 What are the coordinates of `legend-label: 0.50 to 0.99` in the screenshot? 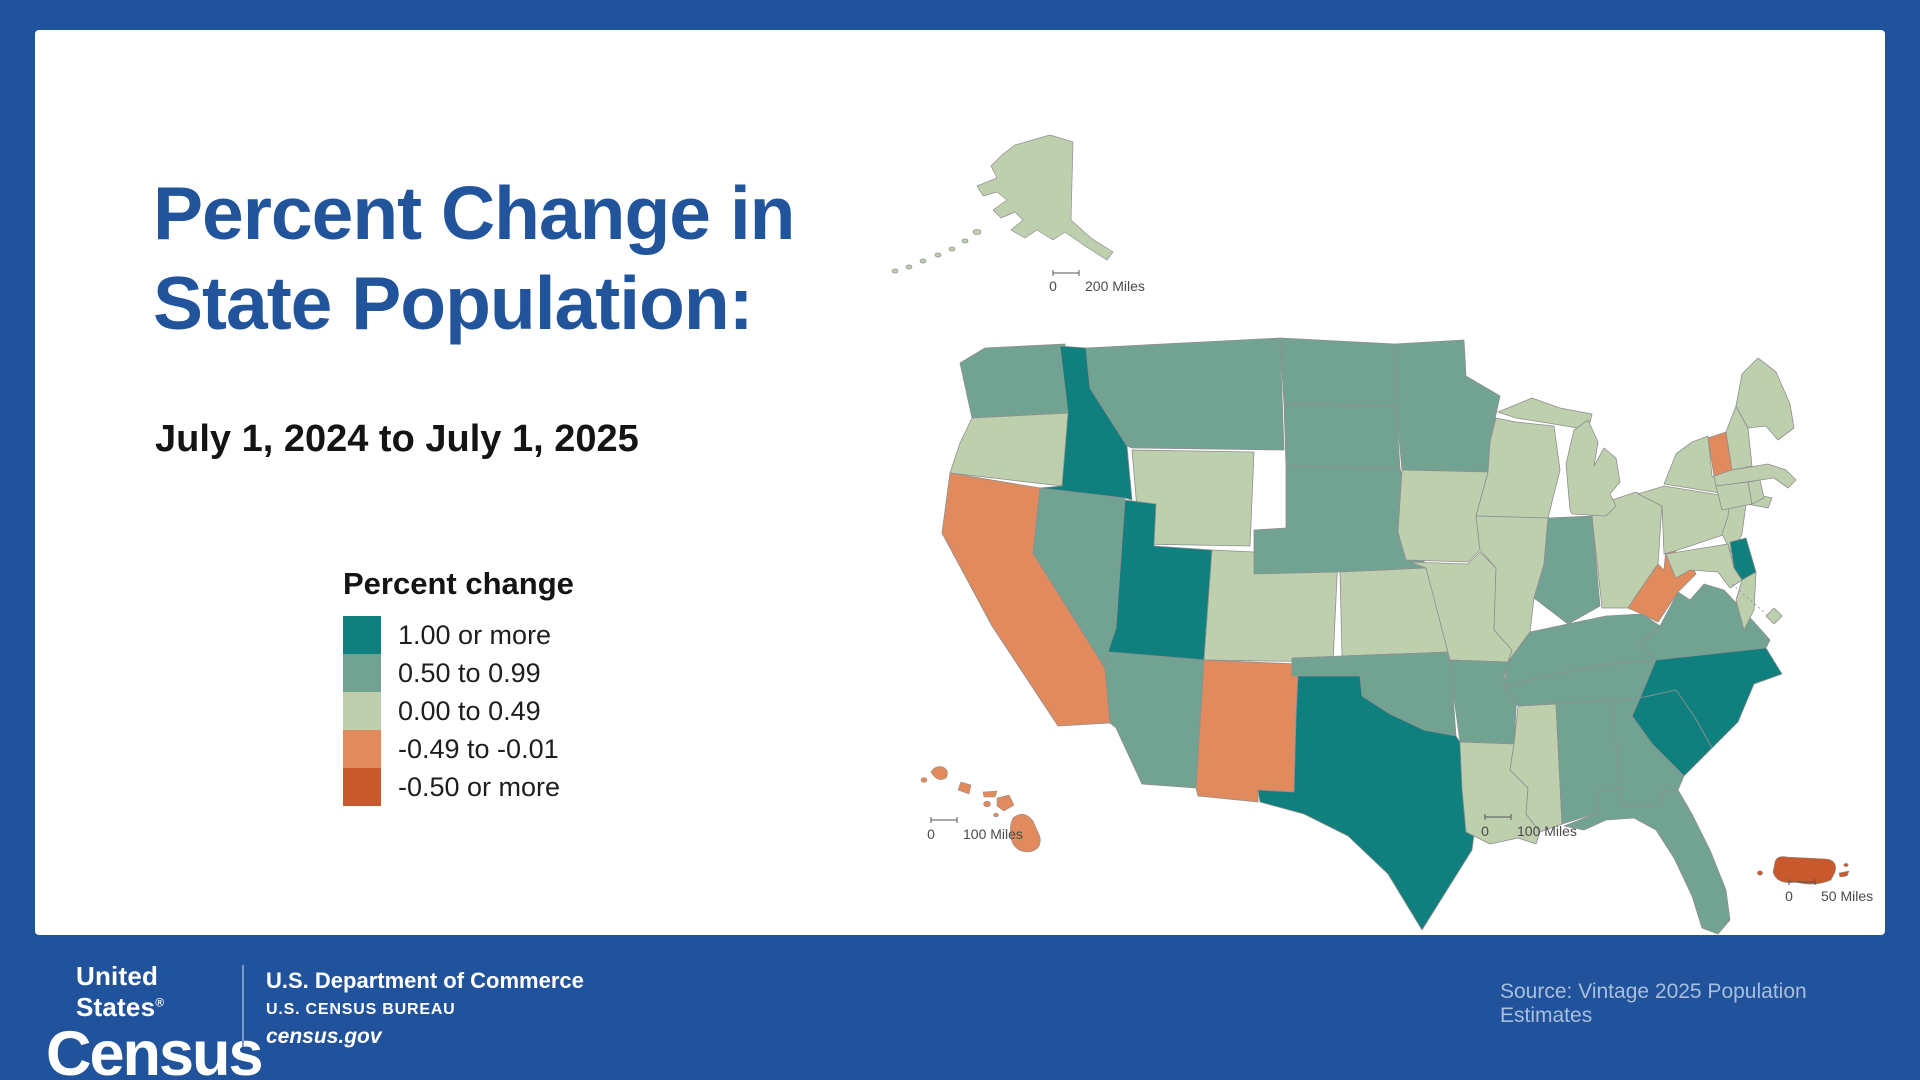 It's located at (469, 672).